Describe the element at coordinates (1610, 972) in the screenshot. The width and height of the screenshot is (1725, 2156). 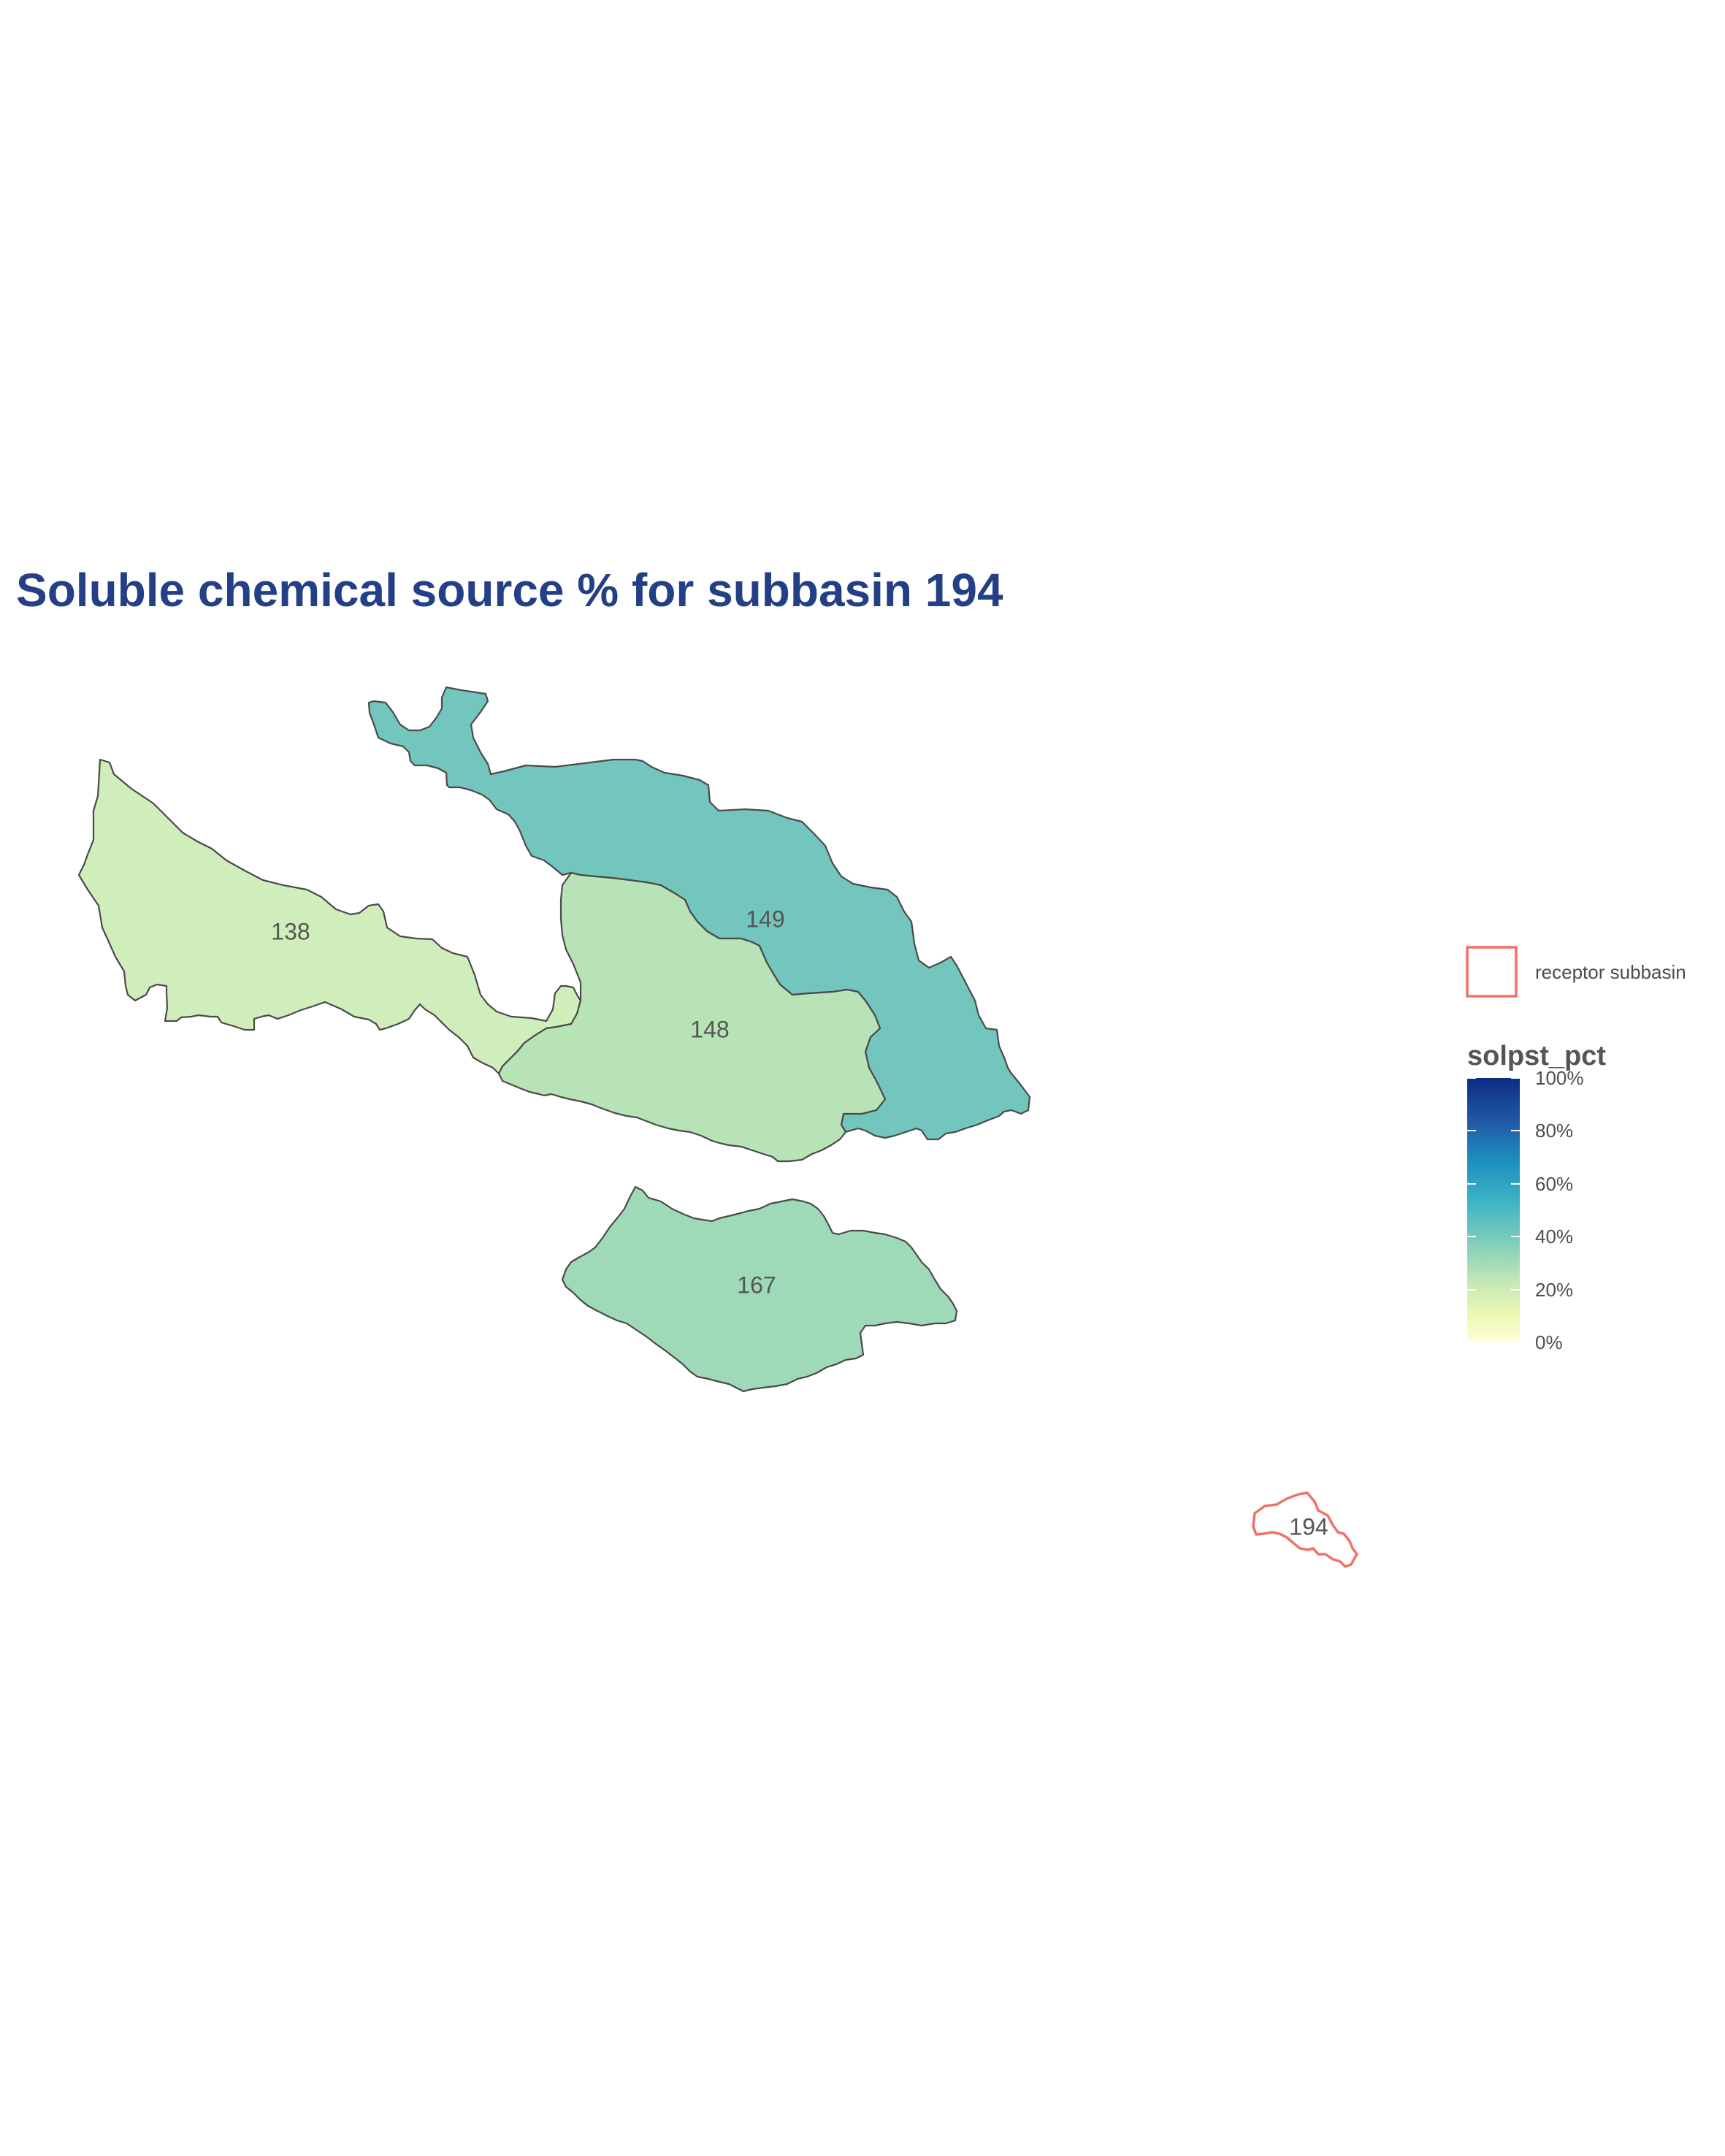
I see `receptor-key-label: receptor subbasin` at that location.